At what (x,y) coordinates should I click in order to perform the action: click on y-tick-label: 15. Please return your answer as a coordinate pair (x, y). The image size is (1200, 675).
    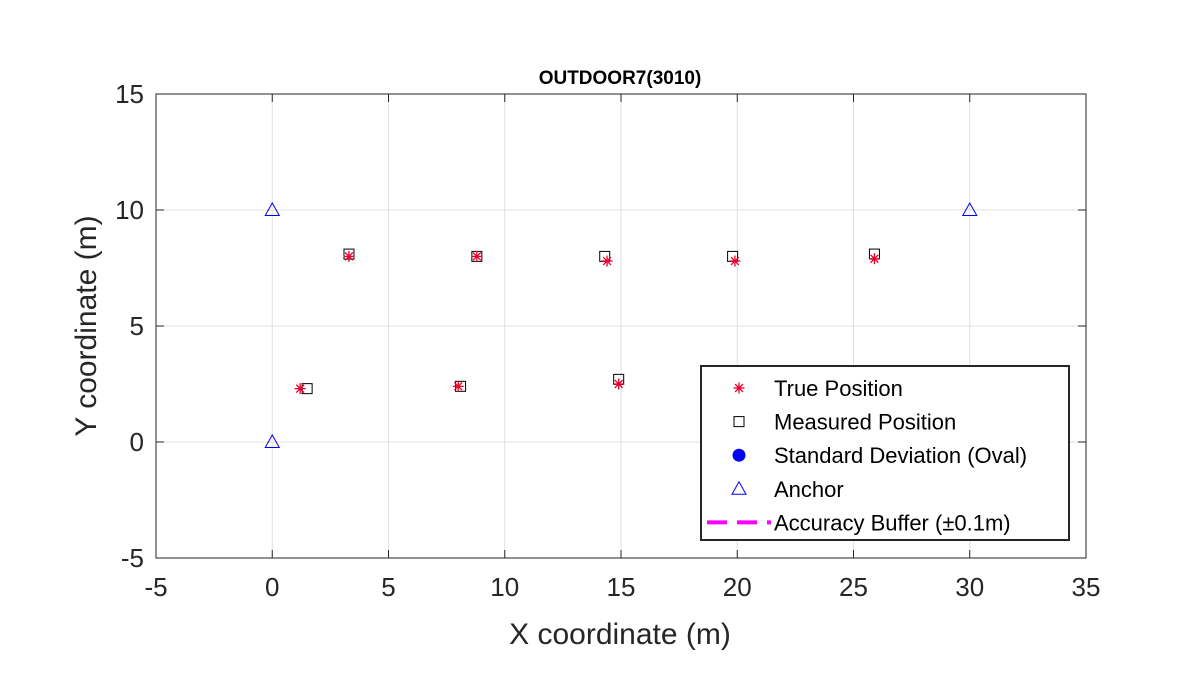
    Looking at the image, I should click on (129, 94).